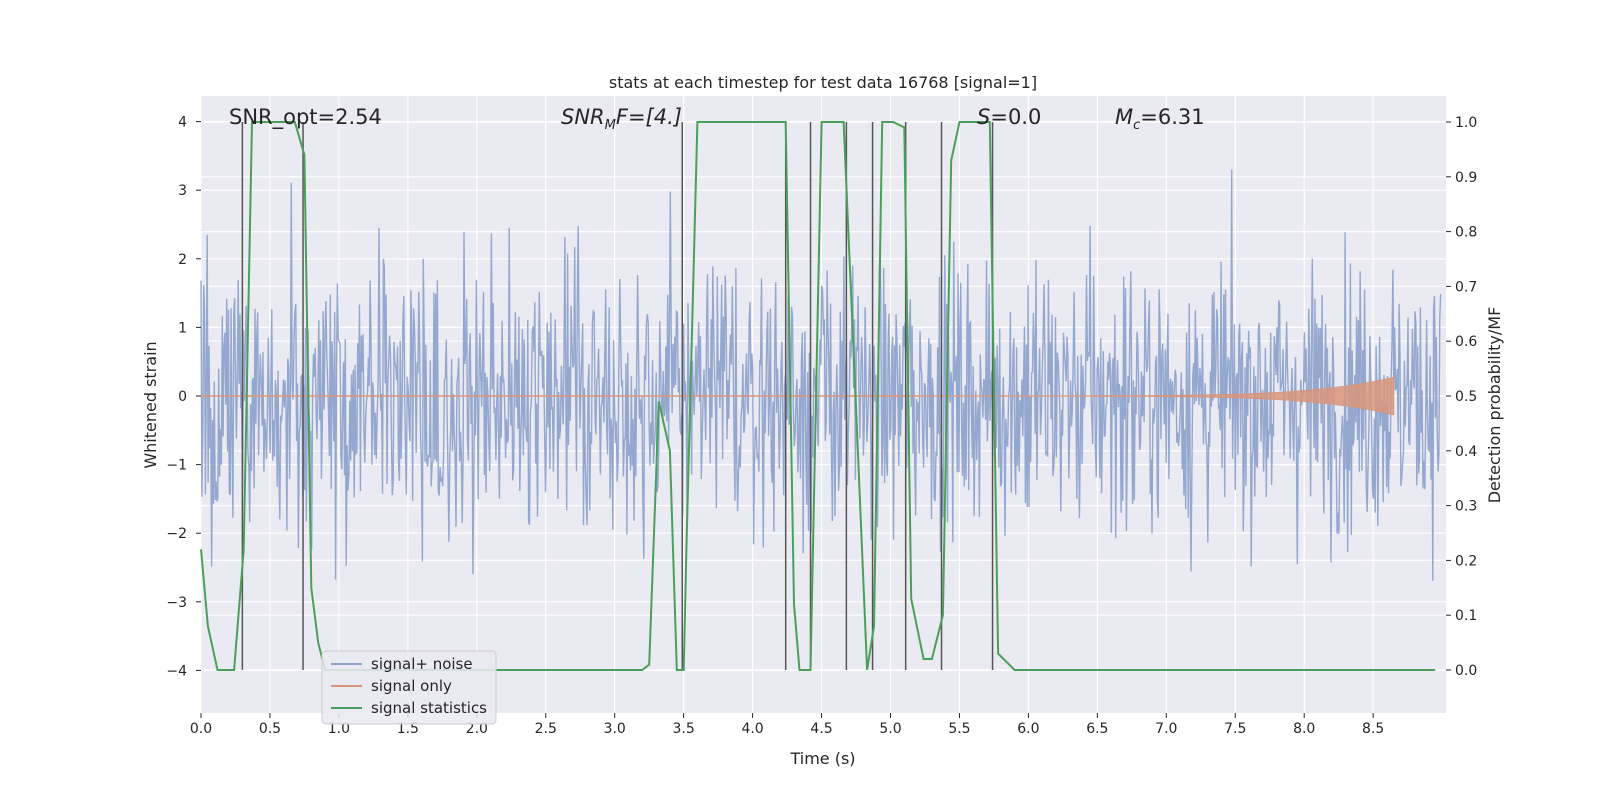 The image size is (1600, 800). What do you see at coordinates (890, 729) in the screenshot?
I see `x-tick-label: 5.0` at bounding box center [890, 729].